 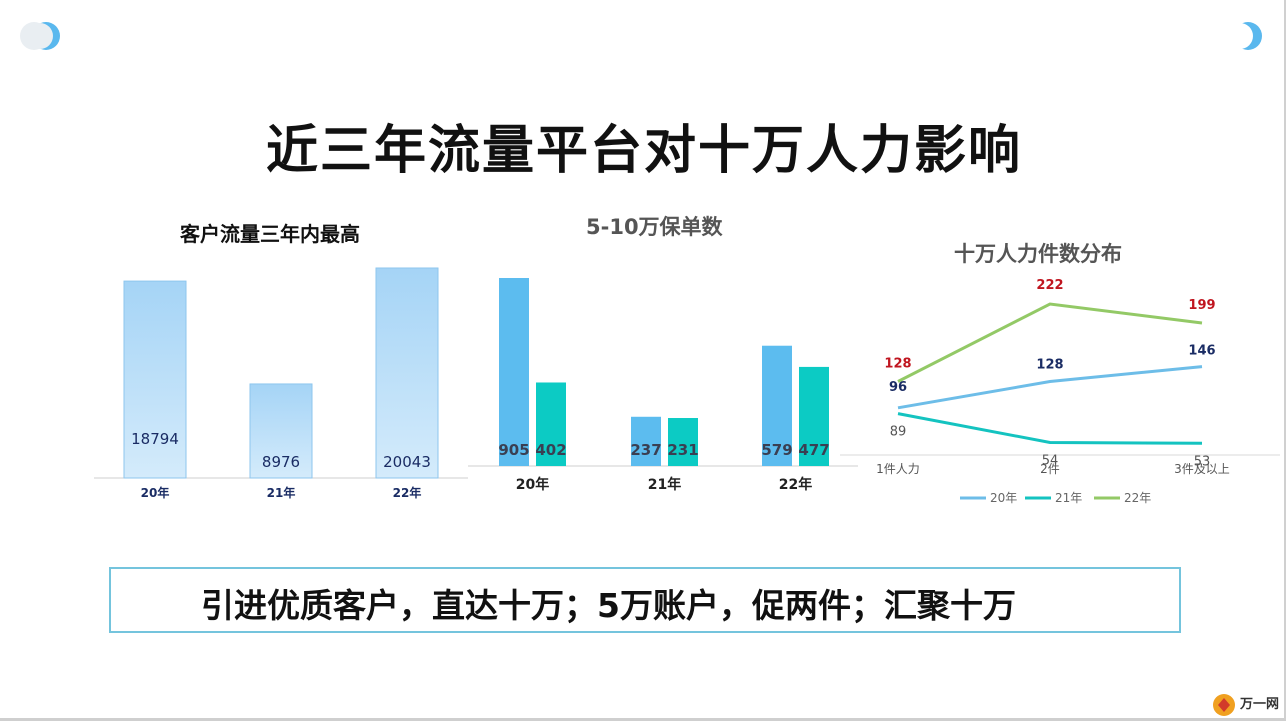 I want to click on chart3-legend-label: 22年, so click(x=1137, y=498).